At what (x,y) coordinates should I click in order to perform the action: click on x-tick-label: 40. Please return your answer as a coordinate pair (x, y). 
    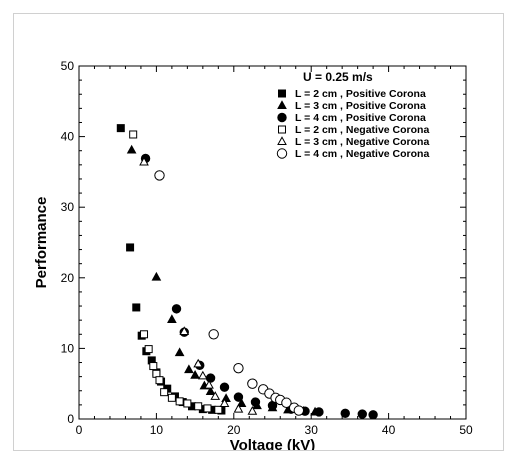
    Looking at the image, I should click on (389, 430).